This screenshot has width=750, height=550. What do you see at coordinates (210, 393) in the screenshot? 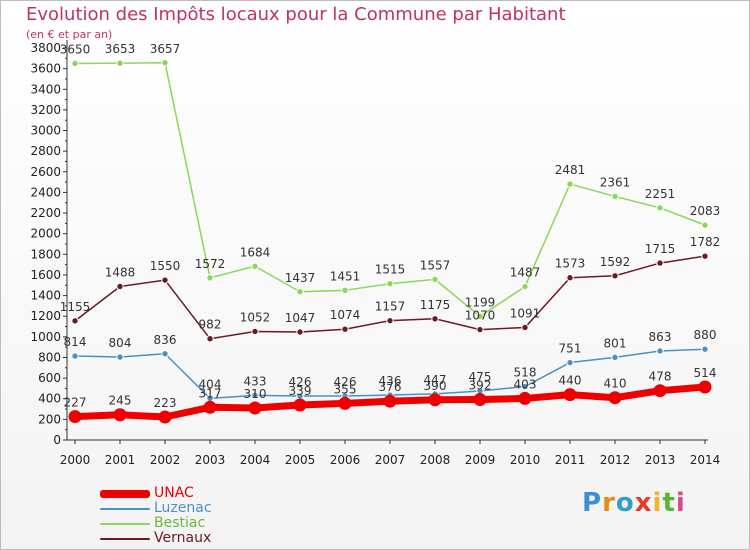
I see `data-label-unac: 317` at bounding box center [210, 393].